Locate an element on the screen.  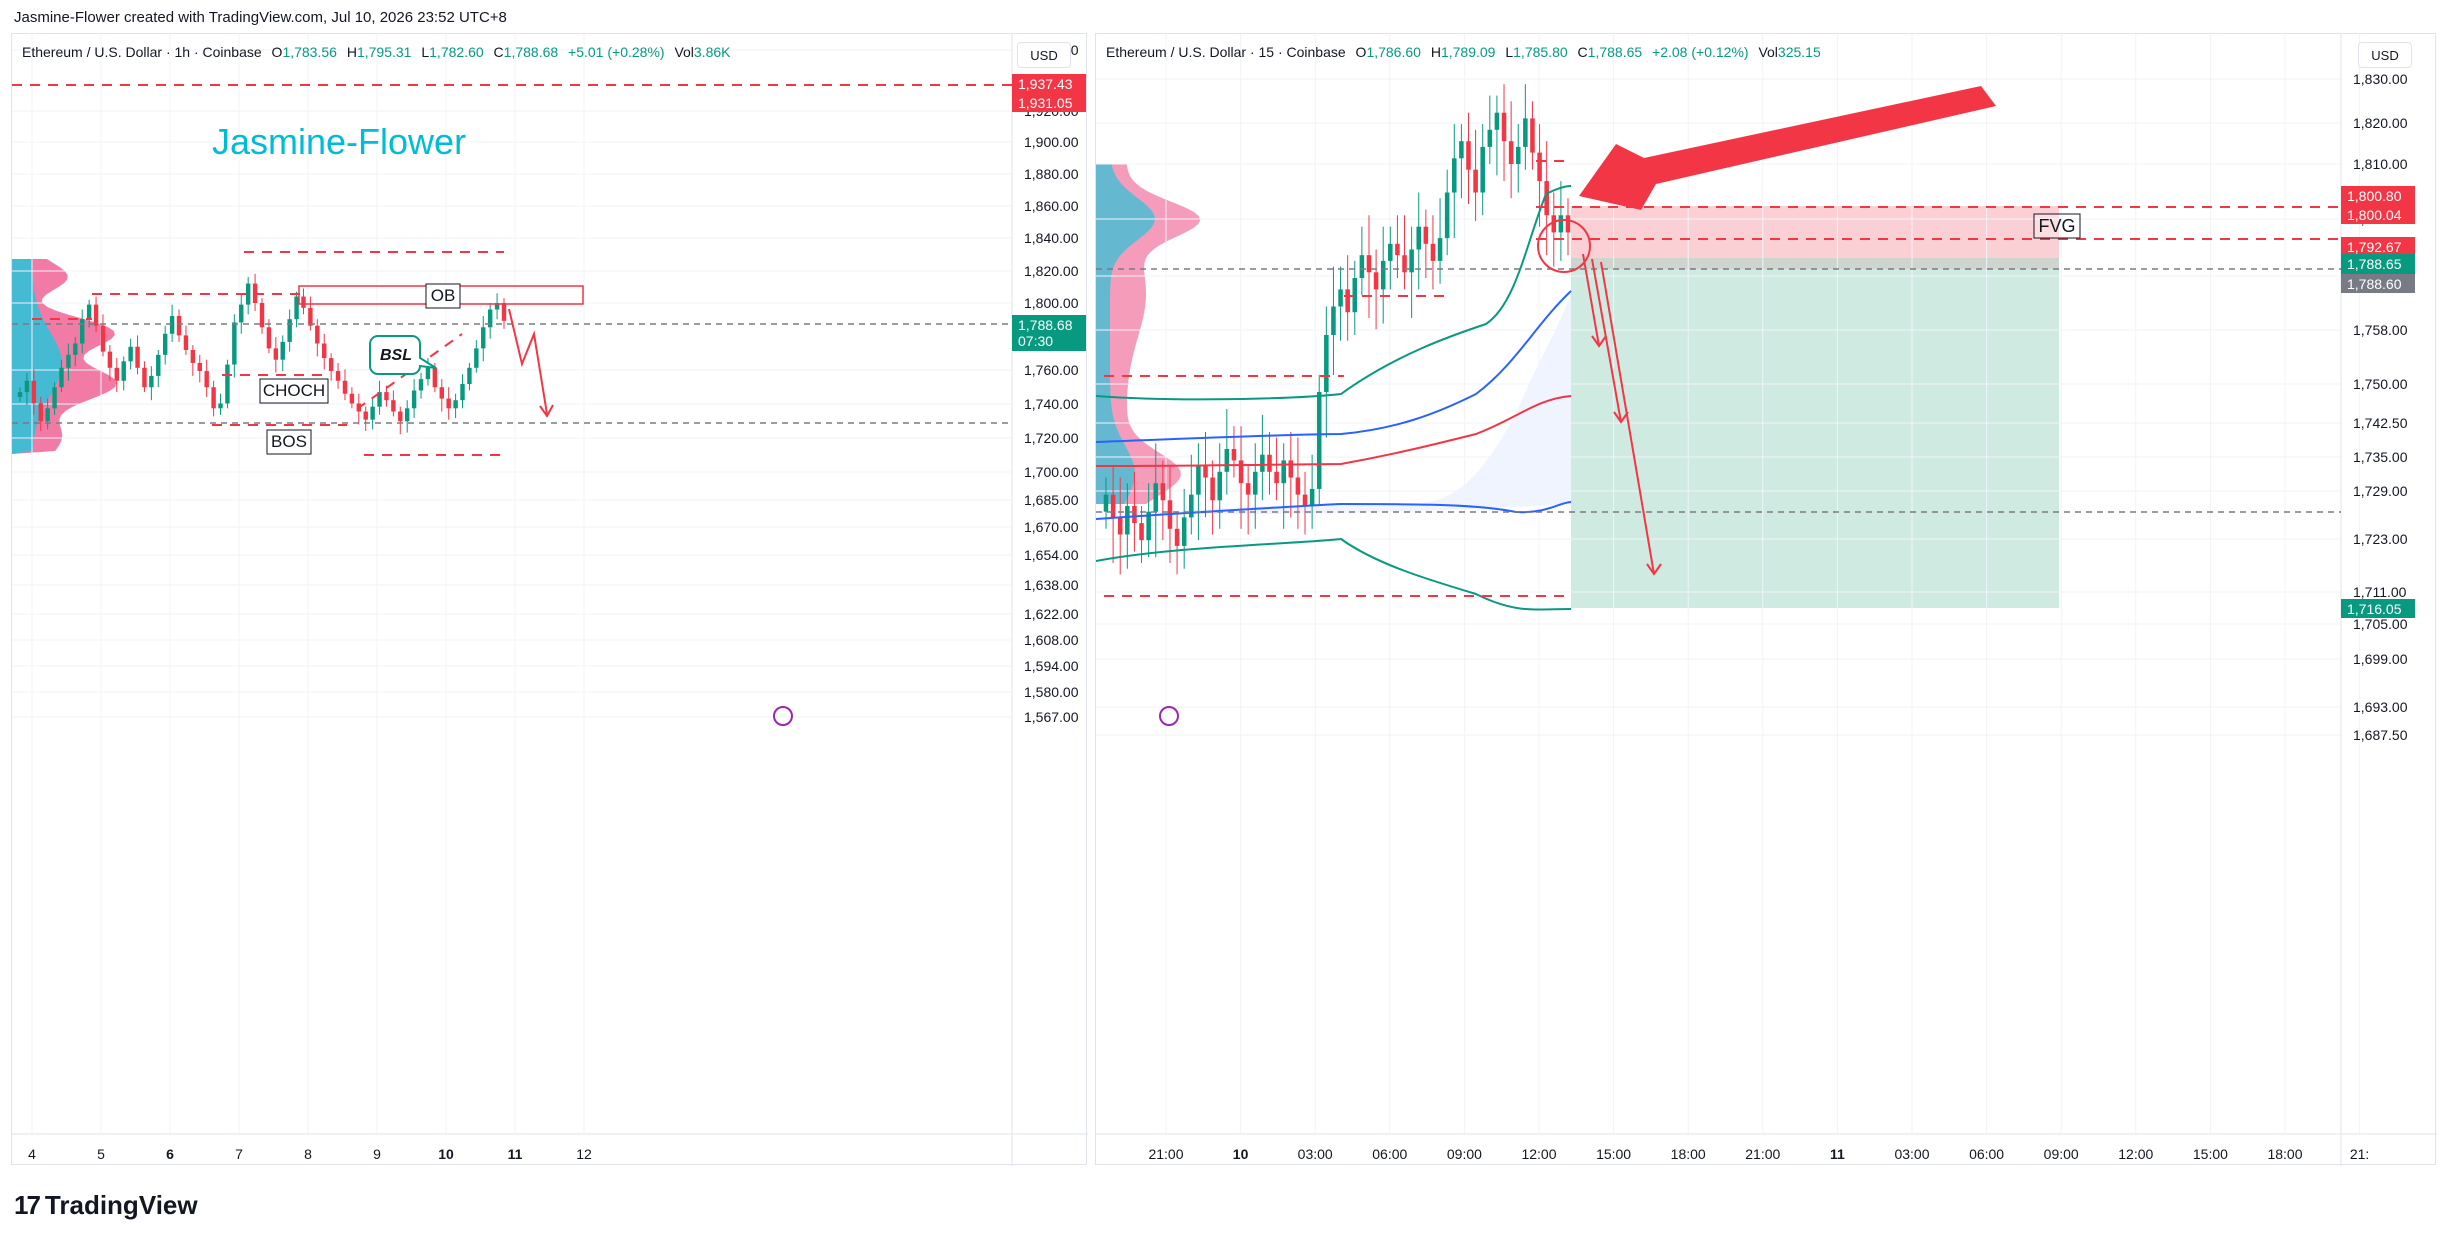
y-tick-label: 1,742.50 is located at coordinates (2380, 423).